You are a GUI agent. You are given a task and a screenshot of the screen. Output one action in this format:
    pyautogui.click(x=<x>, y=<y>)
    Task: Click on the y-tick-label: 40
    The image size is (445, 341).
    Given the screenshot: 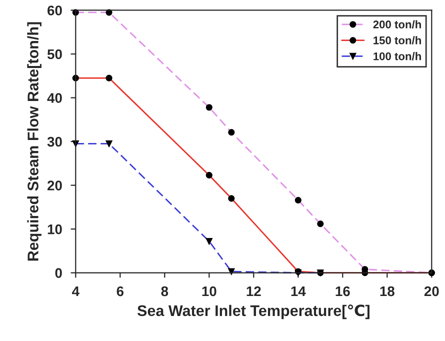 What is the action you would take?
    pyautogui.click(x=54, y=98)
    